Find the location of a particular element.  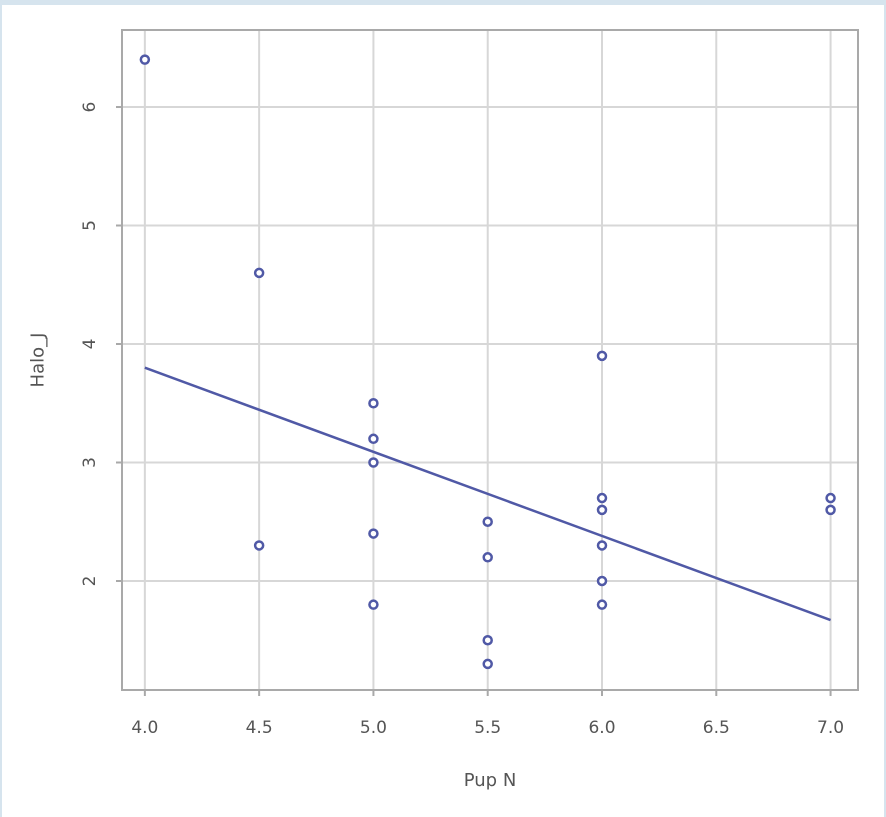

y-tick-label: 3 is located at coordinates (90, 462).